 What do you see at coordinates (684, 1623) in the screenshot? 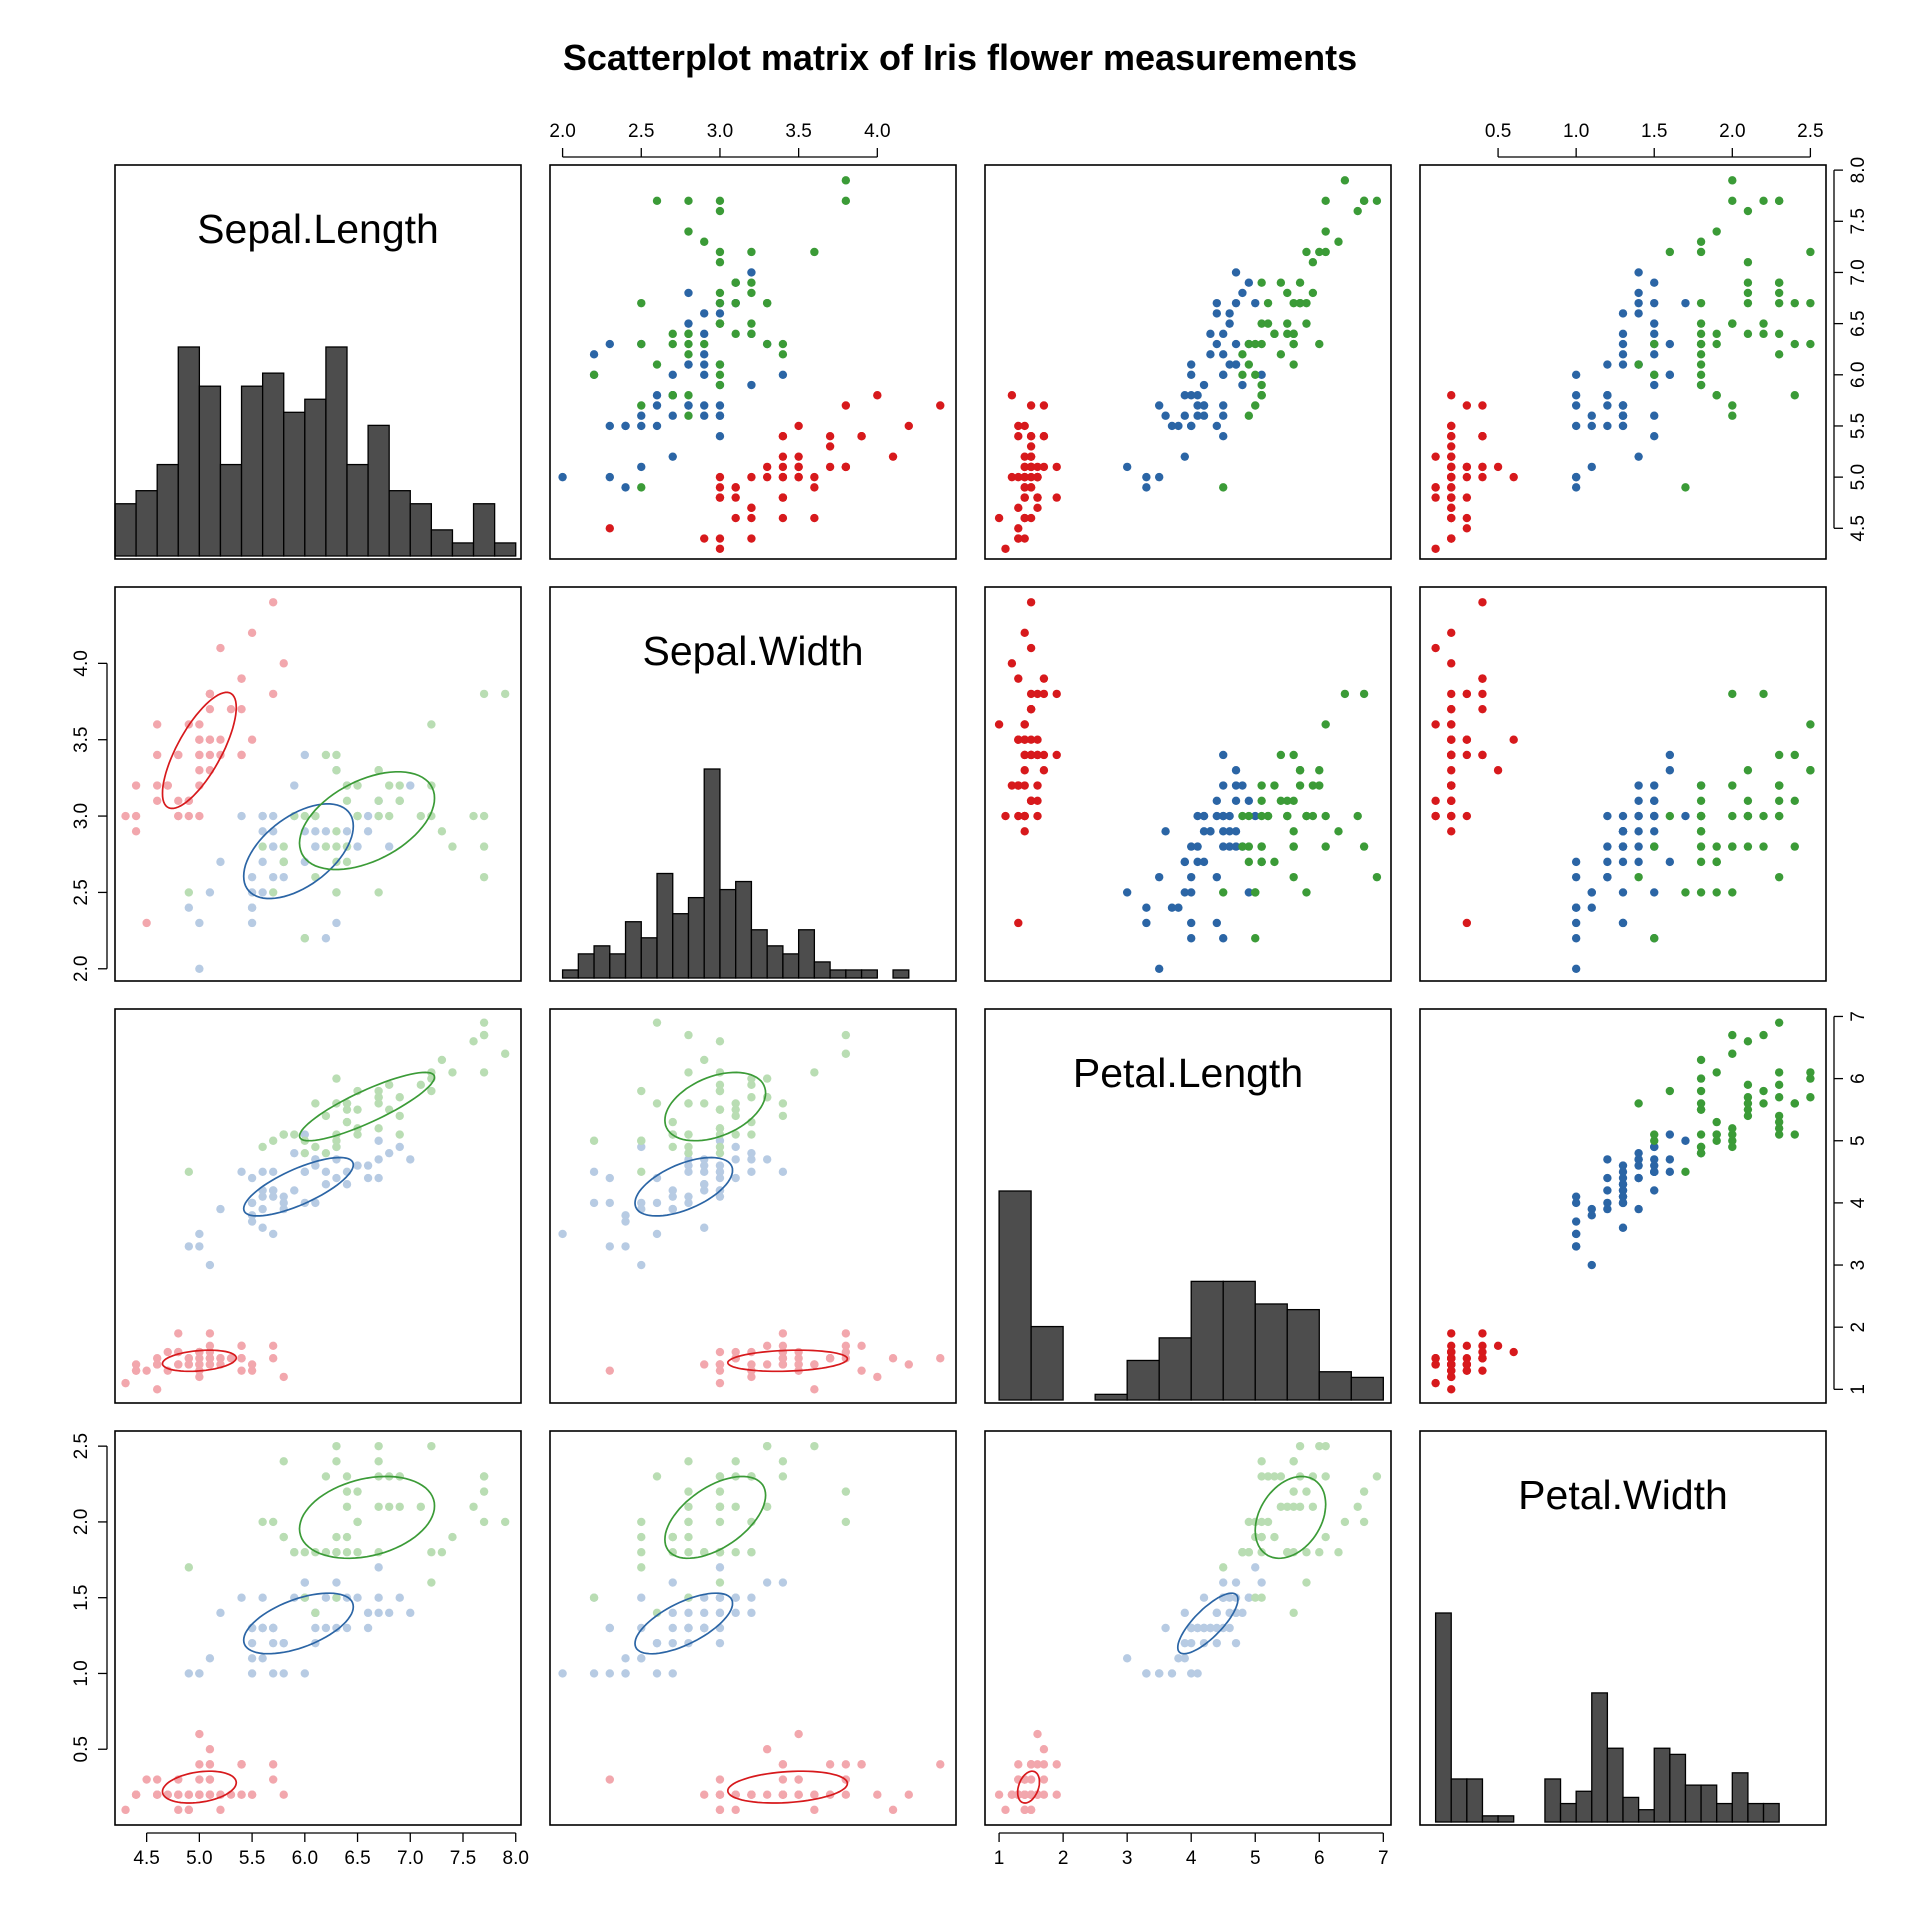
I see `ellipse-versicolor` at bounding box center [684, 1623].